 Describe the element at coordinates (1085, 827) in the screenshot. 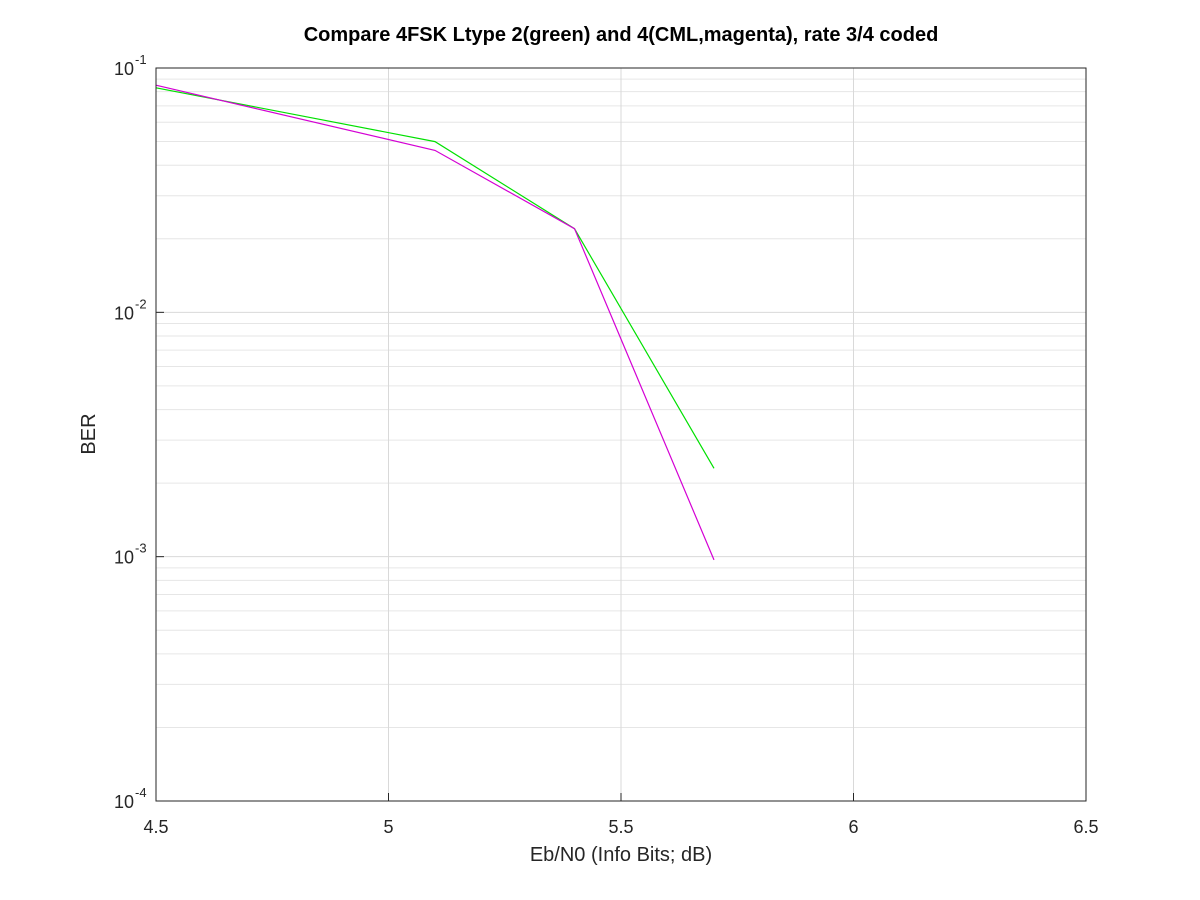

I see `x-tick-label: 6.5` at that location.